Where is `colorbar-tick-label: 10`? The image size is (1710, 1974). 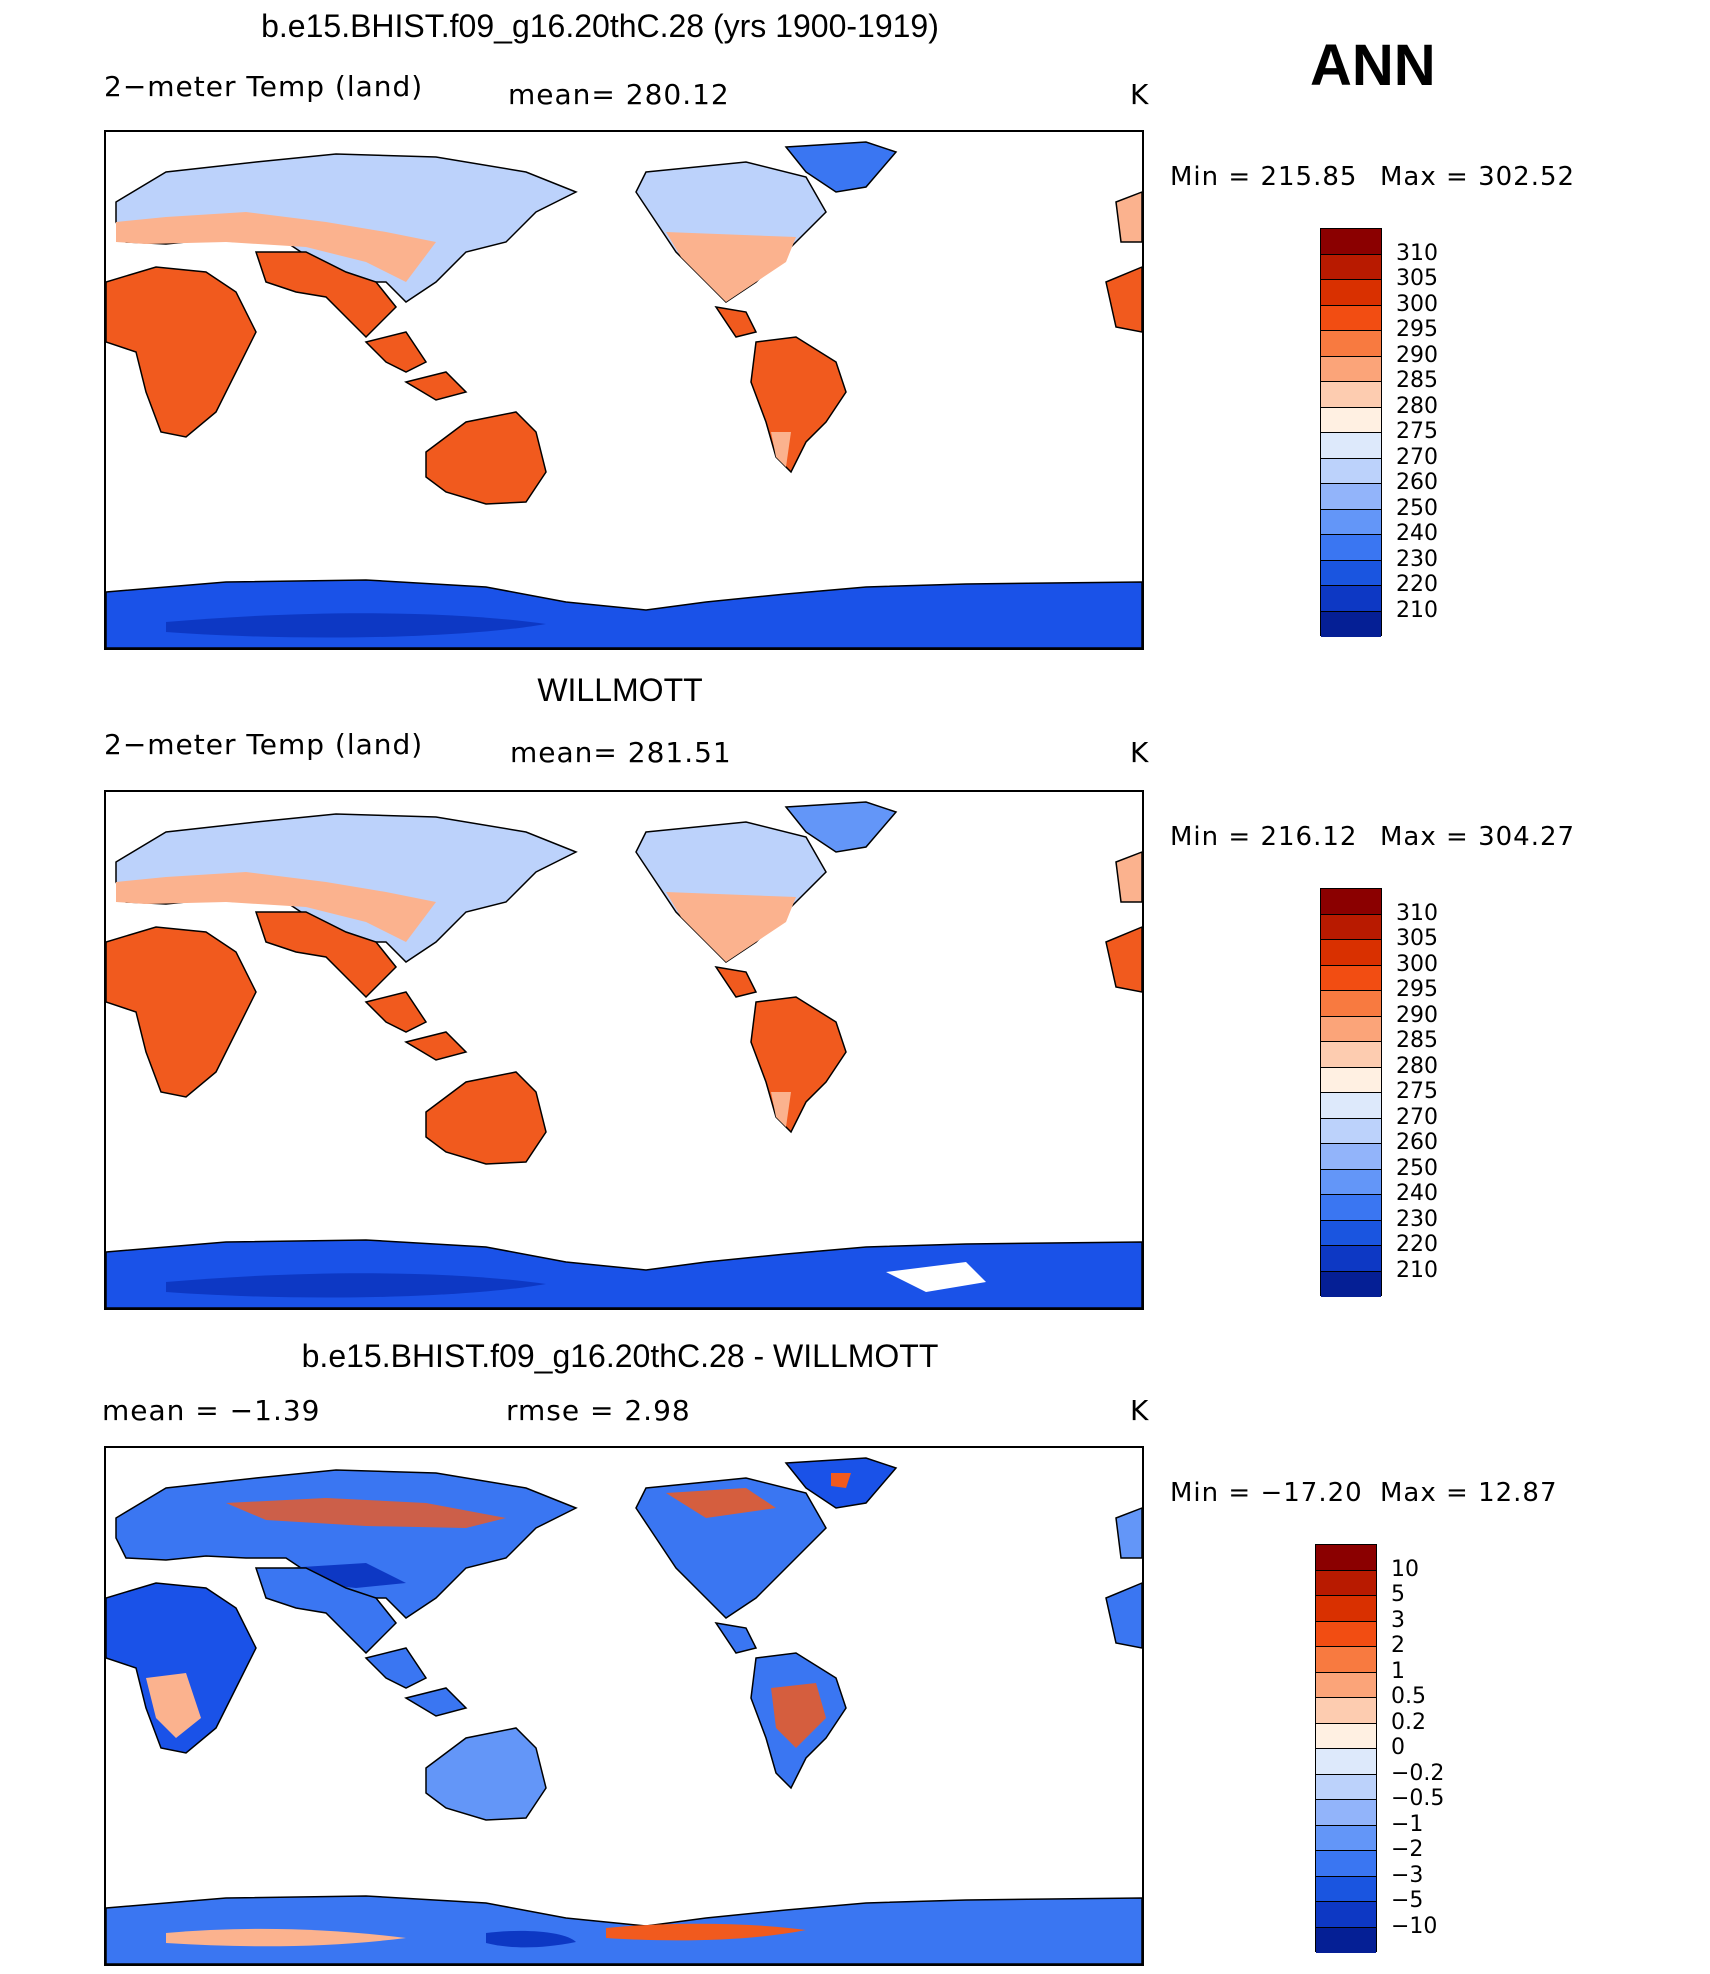 colorbar-tick-label: 10 is located at coordinates (1405, 1569).